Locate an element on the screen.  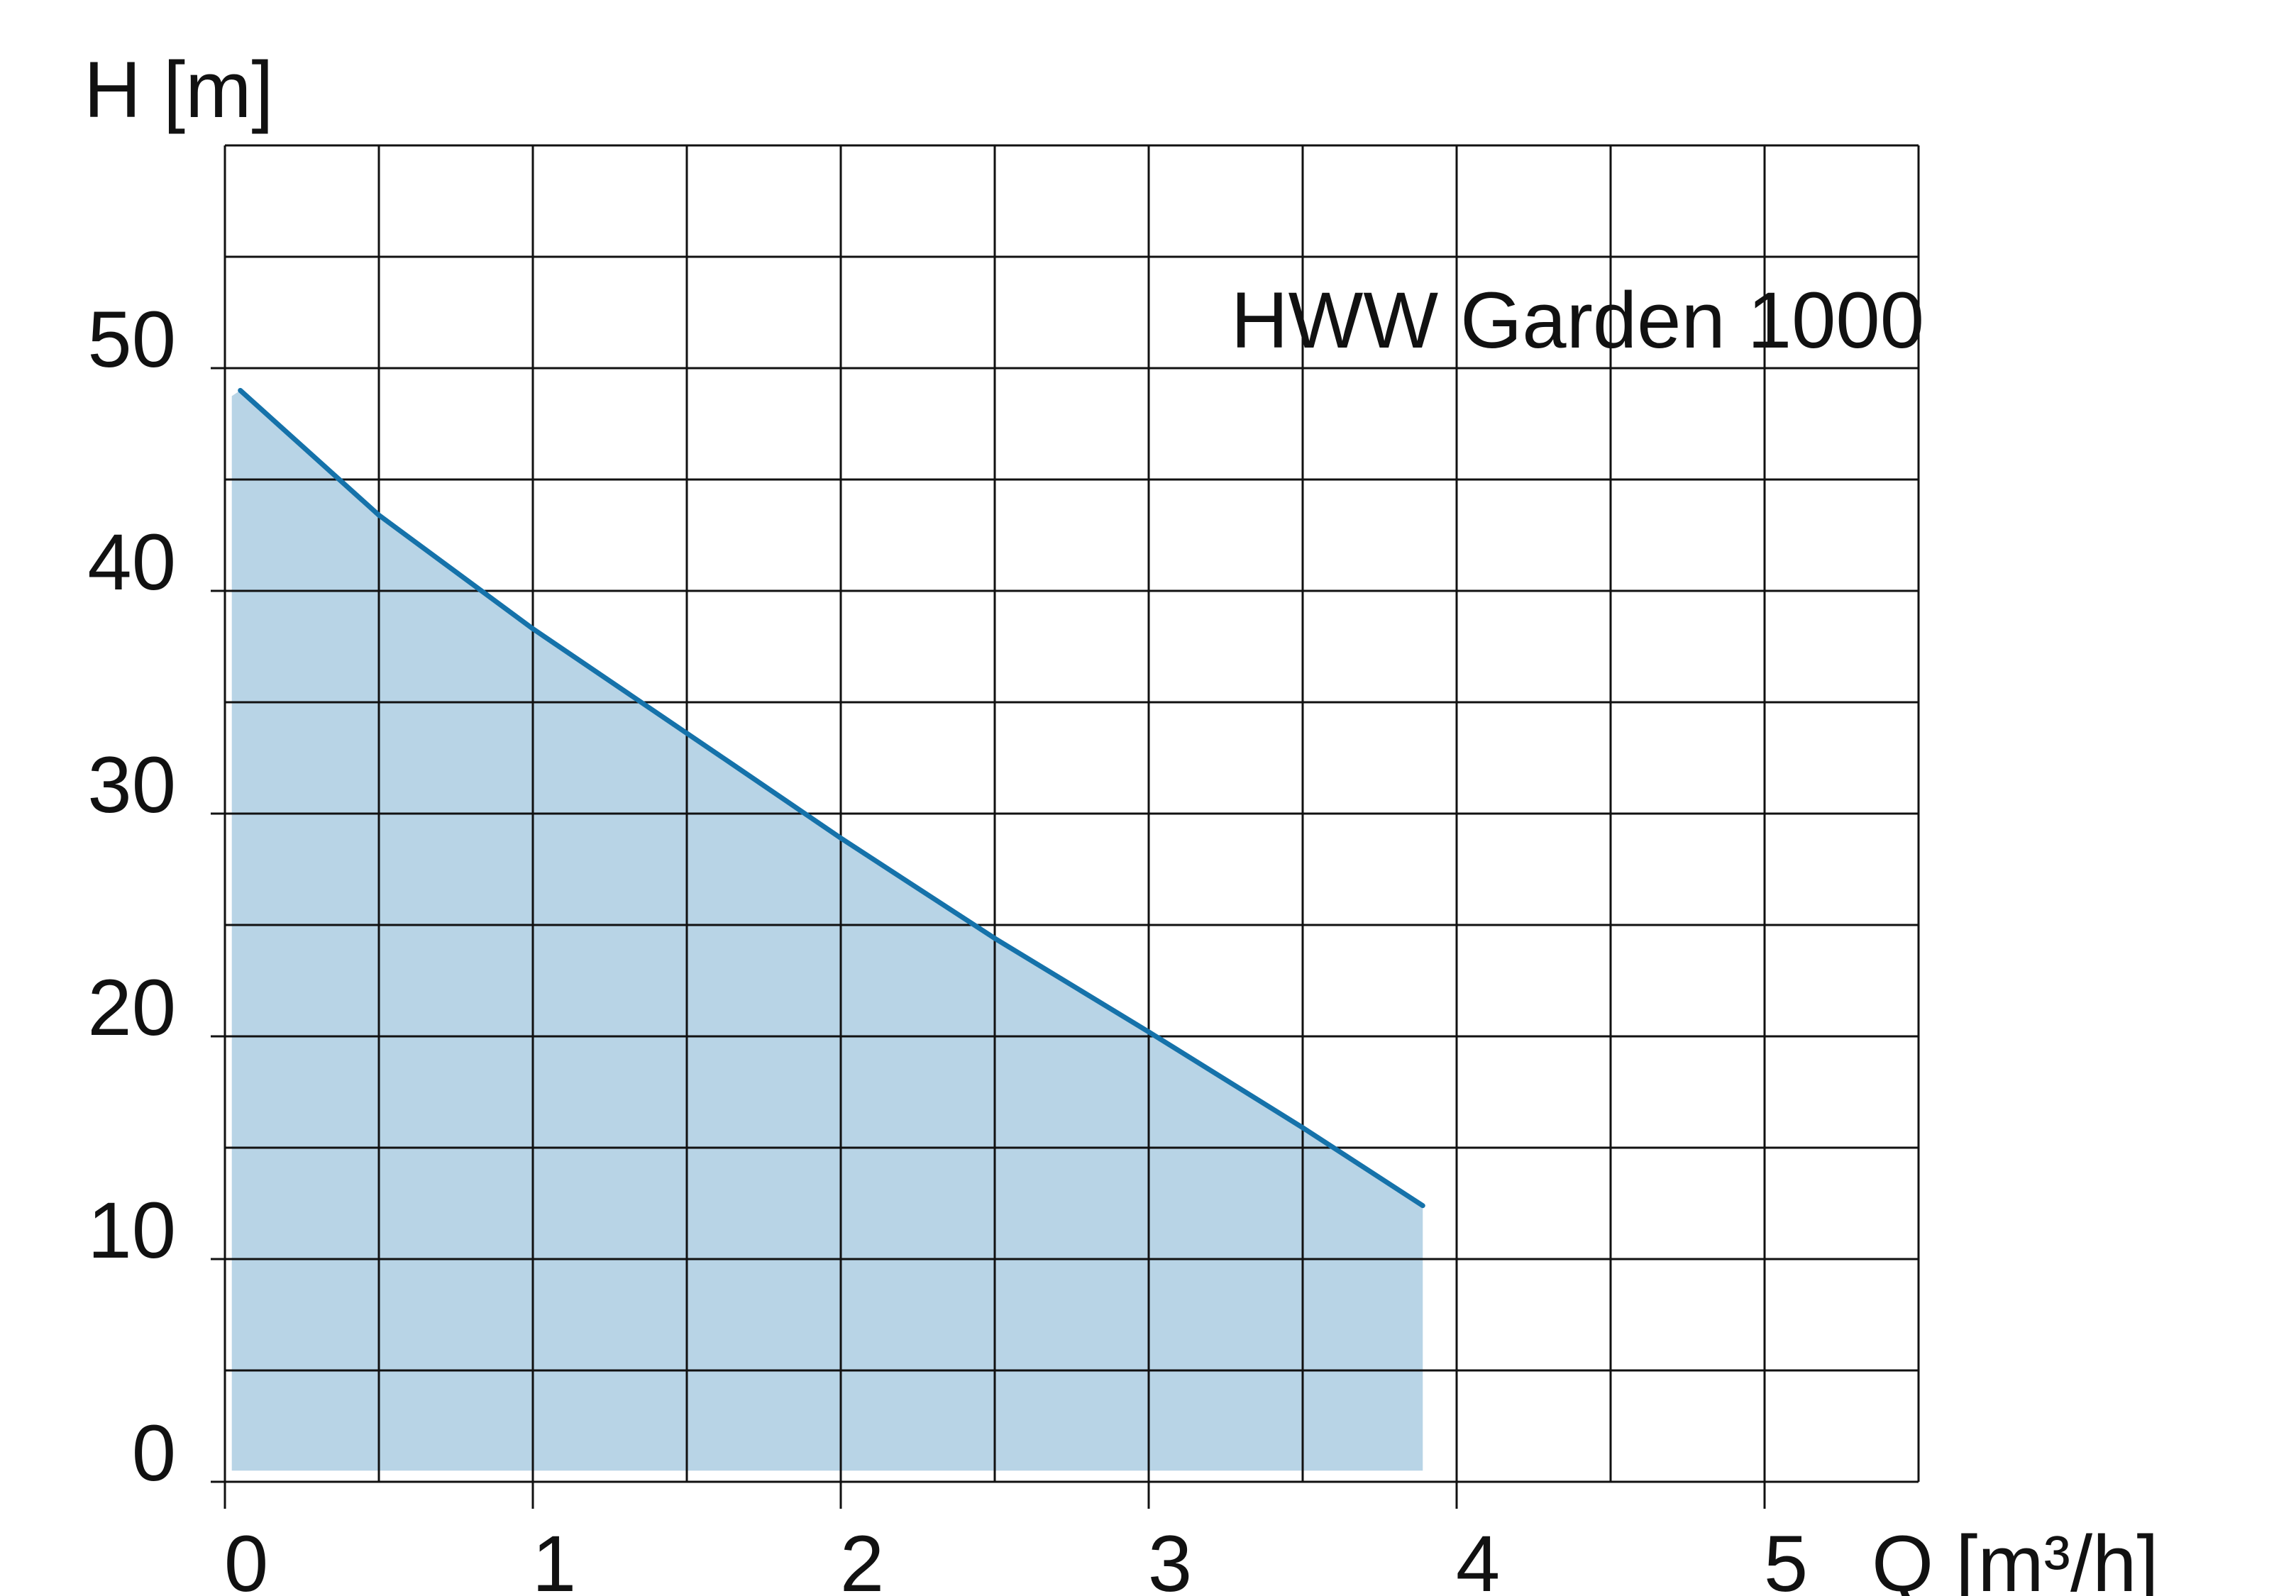
x-tick-label: 3 is located at coordinates (1170, 1557).